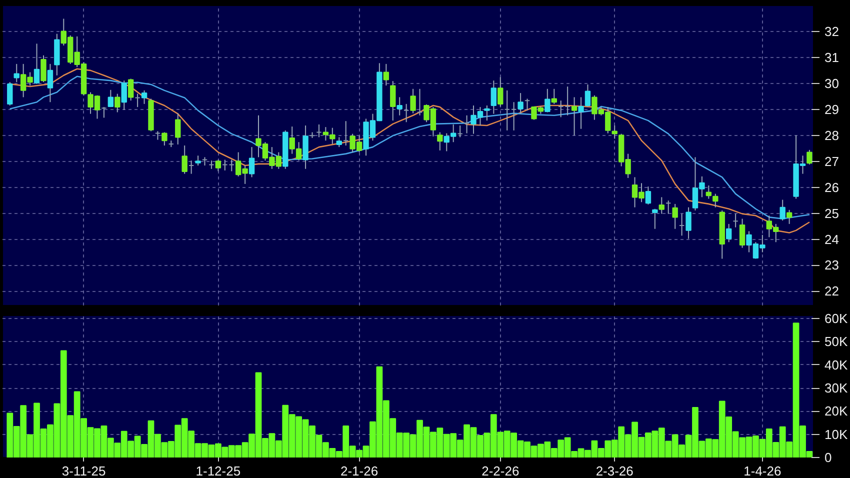  Describe the element at coordinates (836, 364) in the screenshot. I see `y-tick-label: 40K` at that location.